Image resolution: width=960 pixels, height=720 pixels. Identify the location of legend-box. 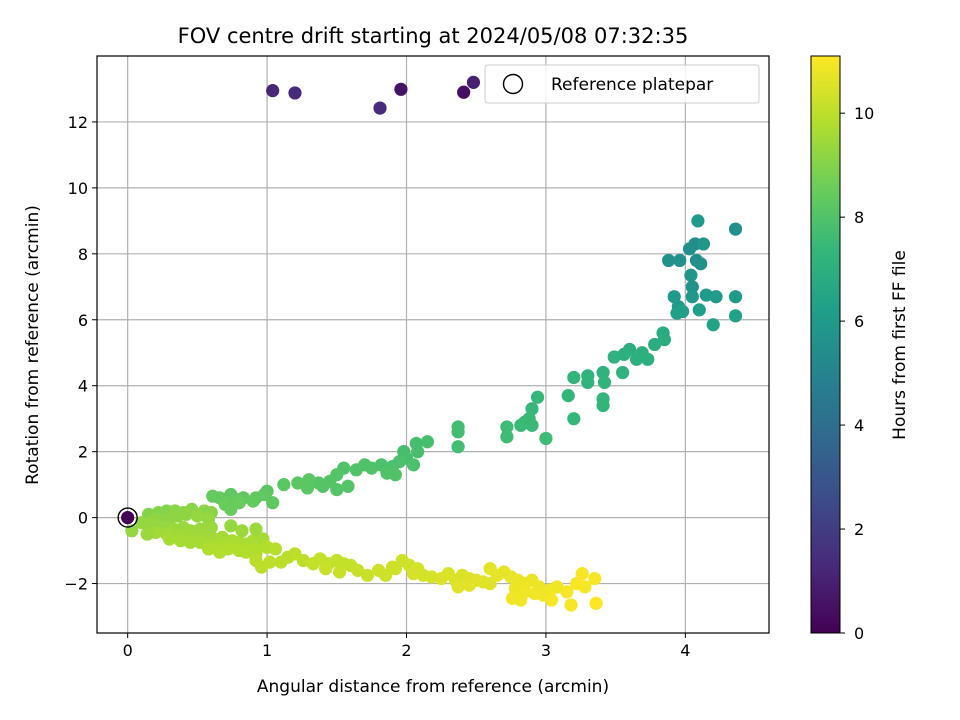
(622, 84).